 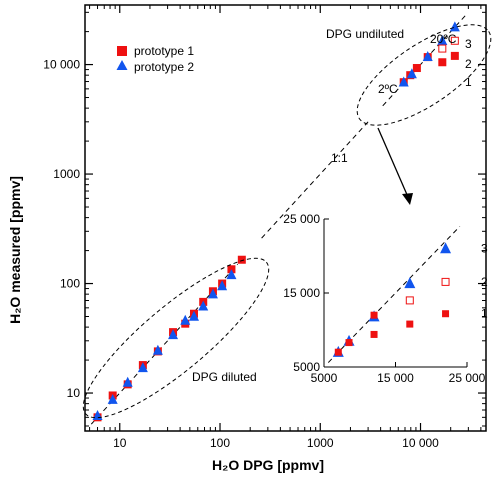 I want to click on inset-pointer-arrow, so click(x=393, y=162).